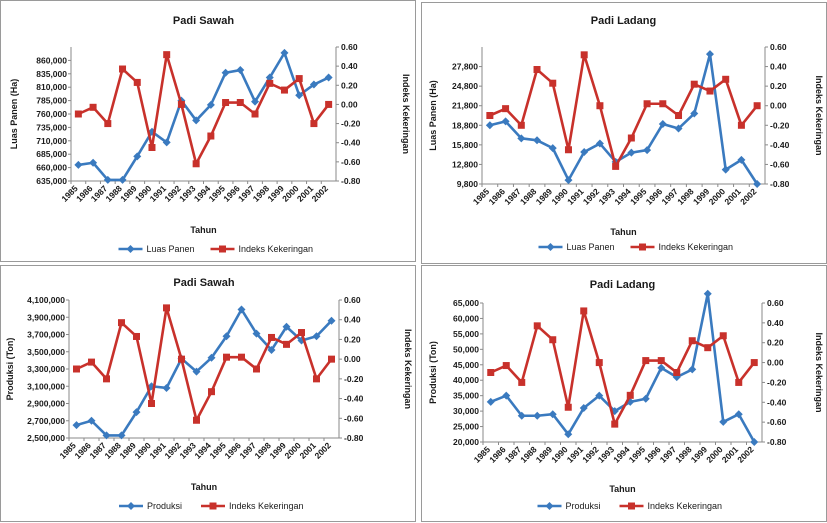 The image size is (827, 523). What do you see at coordinates (622, 285) in the screenshot?
I see `chart-title: Padi Ladang` at bounding box center [622, 285].